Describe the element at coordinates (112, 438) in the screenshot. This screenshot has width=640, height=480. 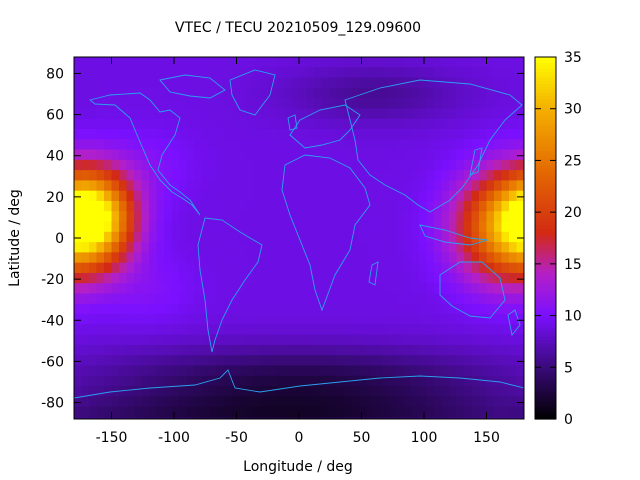
I see `x-tick-label: -150` at that location.